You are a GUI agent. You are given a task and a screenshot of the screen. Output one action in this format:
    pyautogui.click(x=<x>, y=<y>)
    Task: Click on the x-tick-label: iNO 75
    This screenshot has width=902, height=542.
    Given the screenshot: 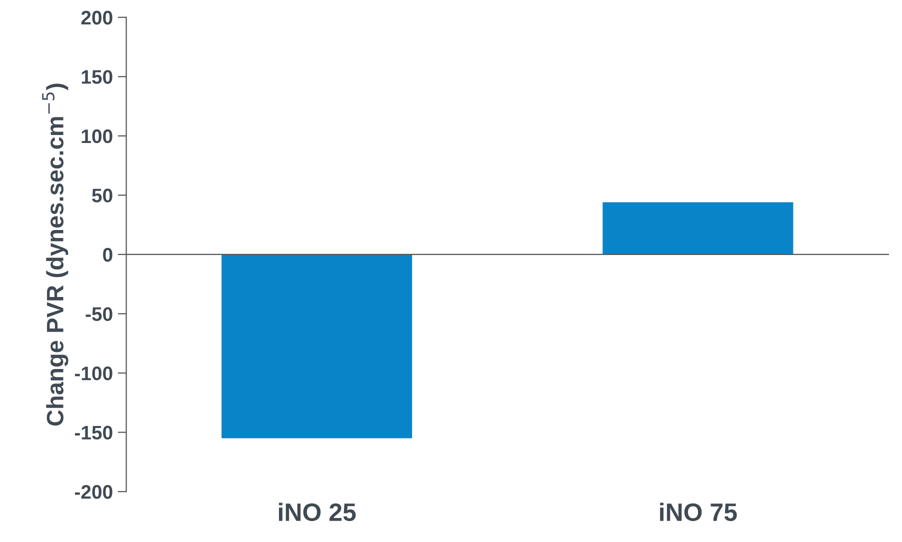 What is the action you would take?
    pyautogui.click(x=698, y=512)
    